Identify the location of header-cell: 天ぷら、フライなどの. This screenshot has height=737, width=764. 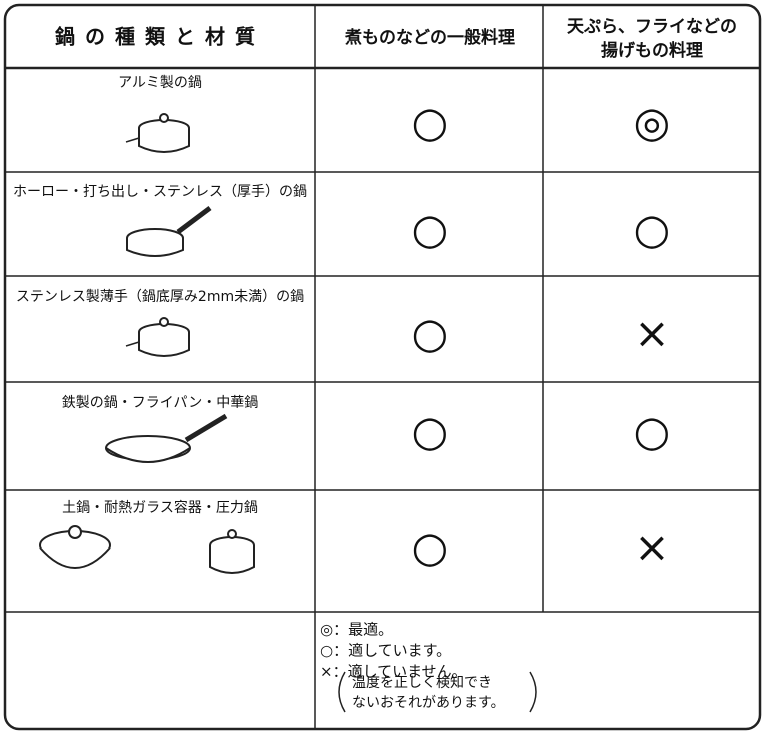
(652, 27).